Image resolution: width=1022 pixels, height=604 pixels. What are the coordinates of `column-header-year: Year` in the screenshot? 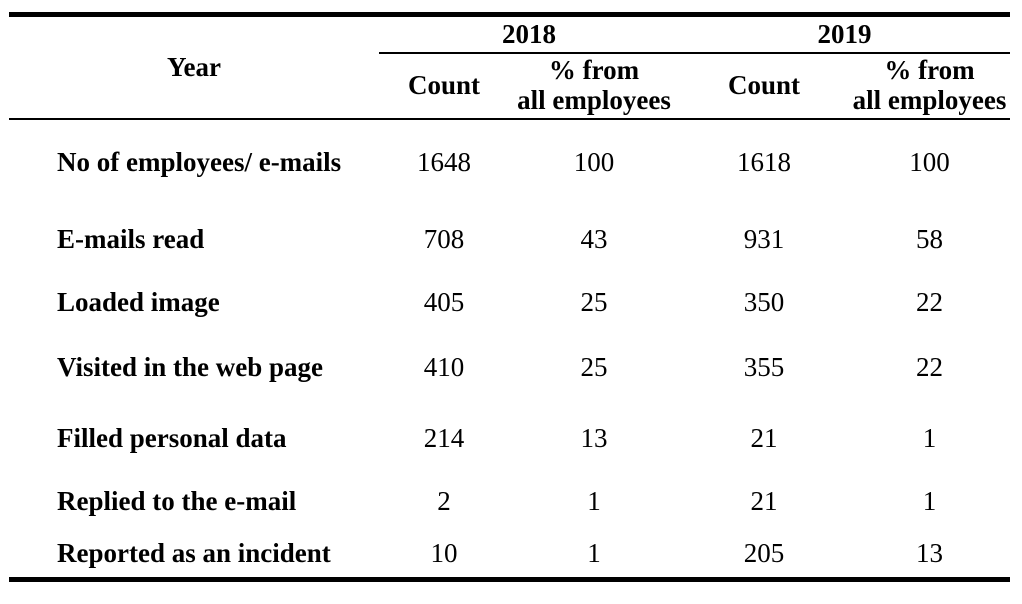 It's located at (194, 67).